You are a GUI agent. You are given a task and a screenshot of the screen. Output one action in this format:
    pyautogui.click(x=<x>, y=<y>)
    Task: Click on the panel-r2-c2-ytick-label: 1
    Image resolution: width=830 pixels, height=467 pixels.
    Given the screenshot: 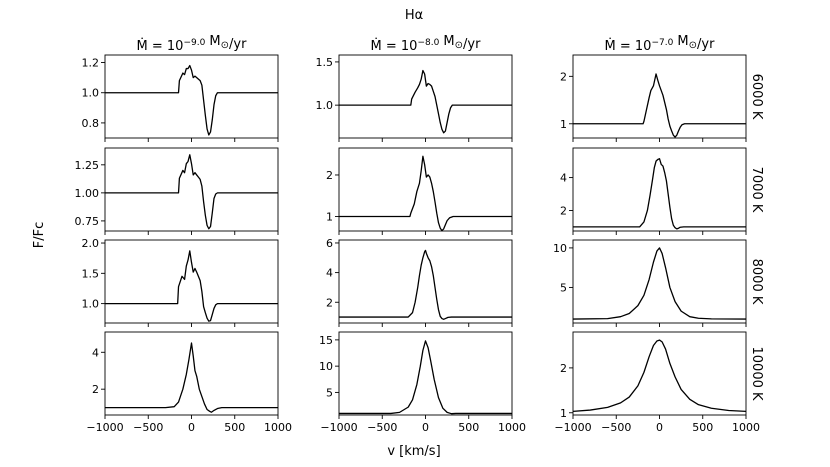 What is the action you would take?
    pyautogui.click(x=329, y=216)
    